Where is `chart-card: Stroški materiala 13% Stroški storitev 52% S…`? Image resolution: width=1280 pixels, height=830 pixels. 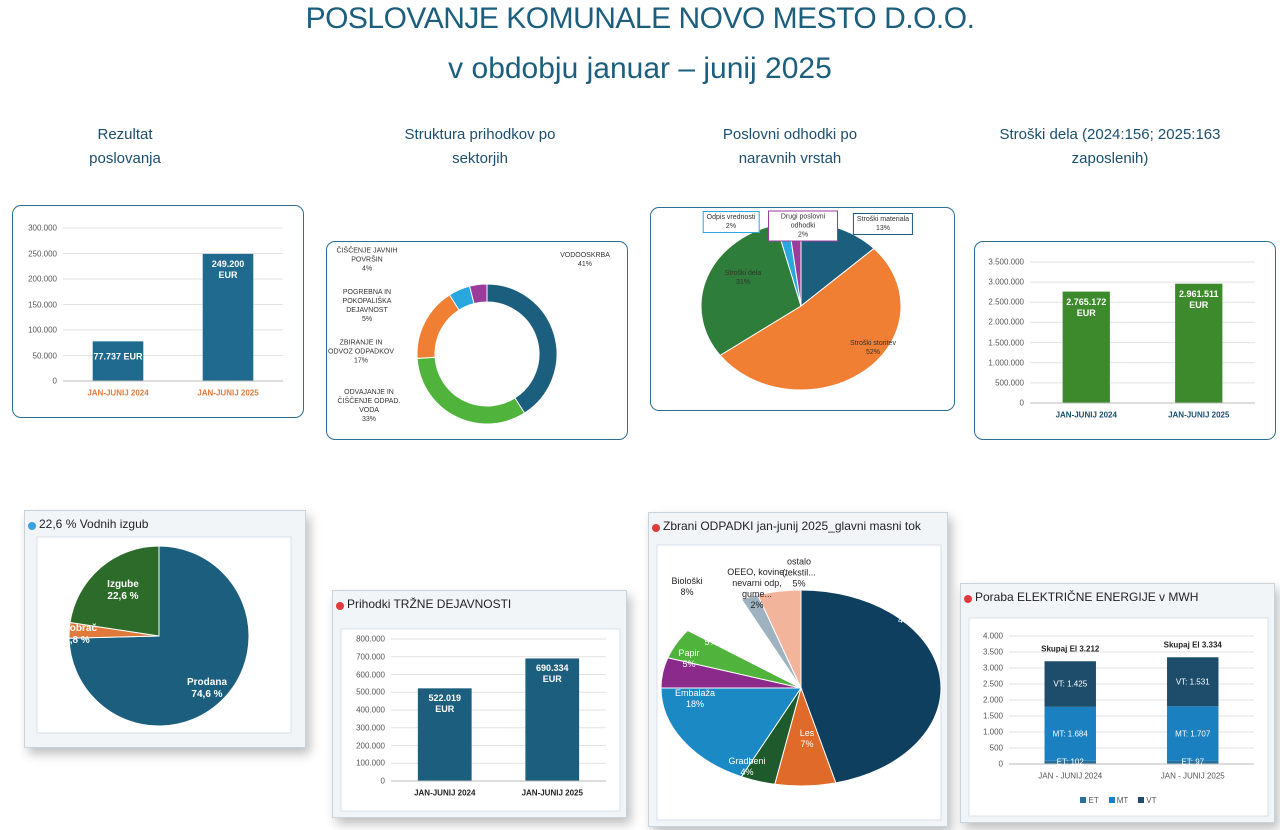 chart-card: Stroški materiala 13% Stroški storitev 52% S… is located at coordinates (802, 309).